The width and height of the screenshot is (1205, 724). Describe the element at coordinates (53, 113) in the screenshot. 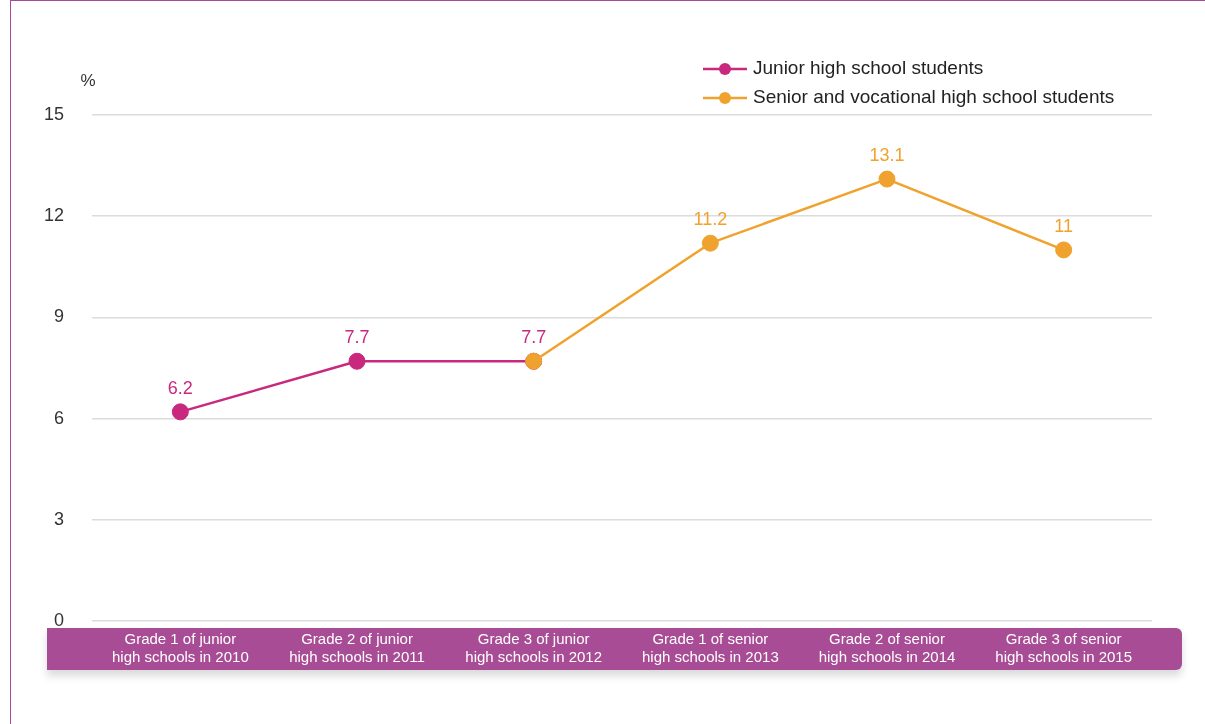

I see `y-tick-label: 15` at that location.